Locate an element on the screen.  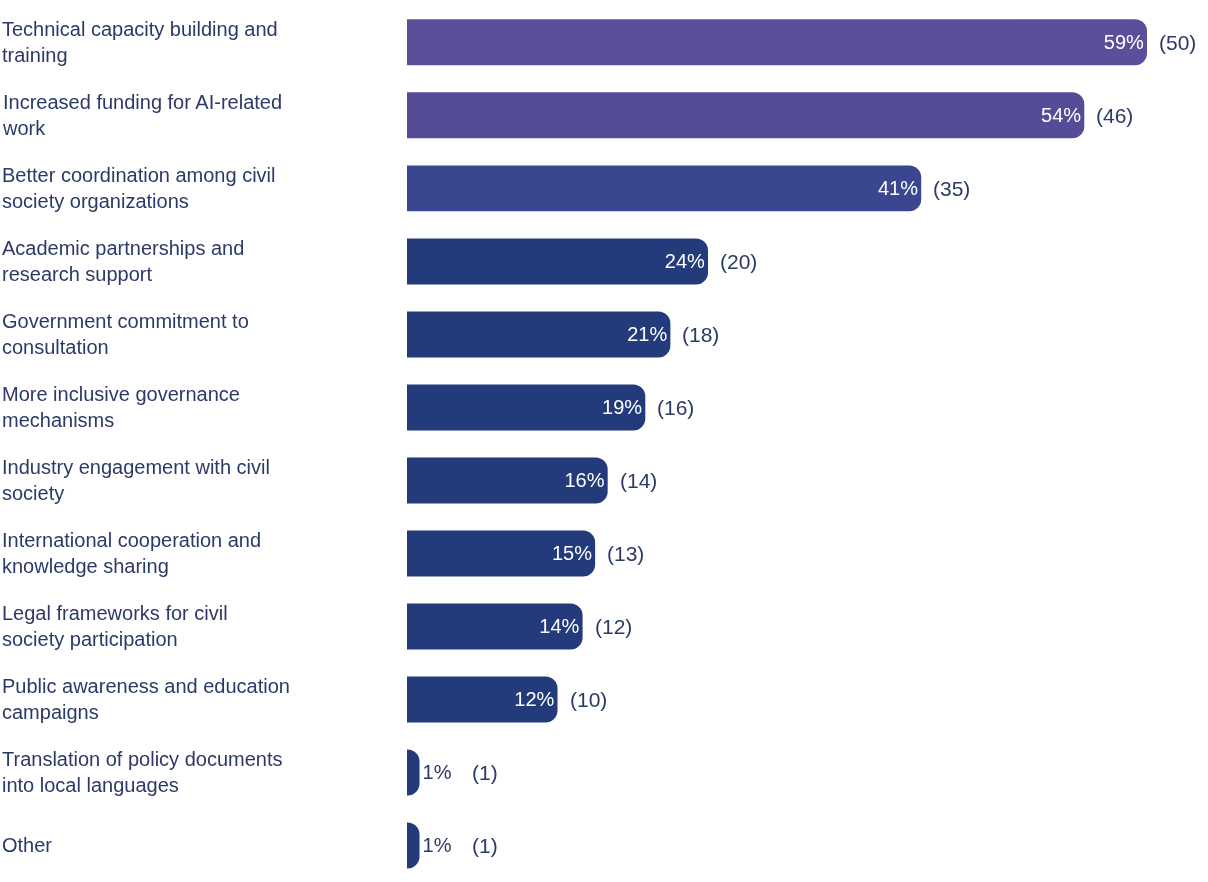
data-label: 16% is located at coordinates (584, 480).